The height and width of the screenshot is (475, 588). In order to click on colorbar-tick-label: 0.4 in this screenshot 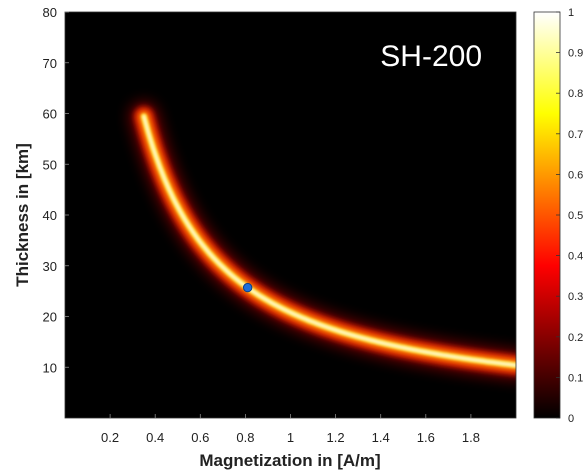, I will do `click(575, 257)`.